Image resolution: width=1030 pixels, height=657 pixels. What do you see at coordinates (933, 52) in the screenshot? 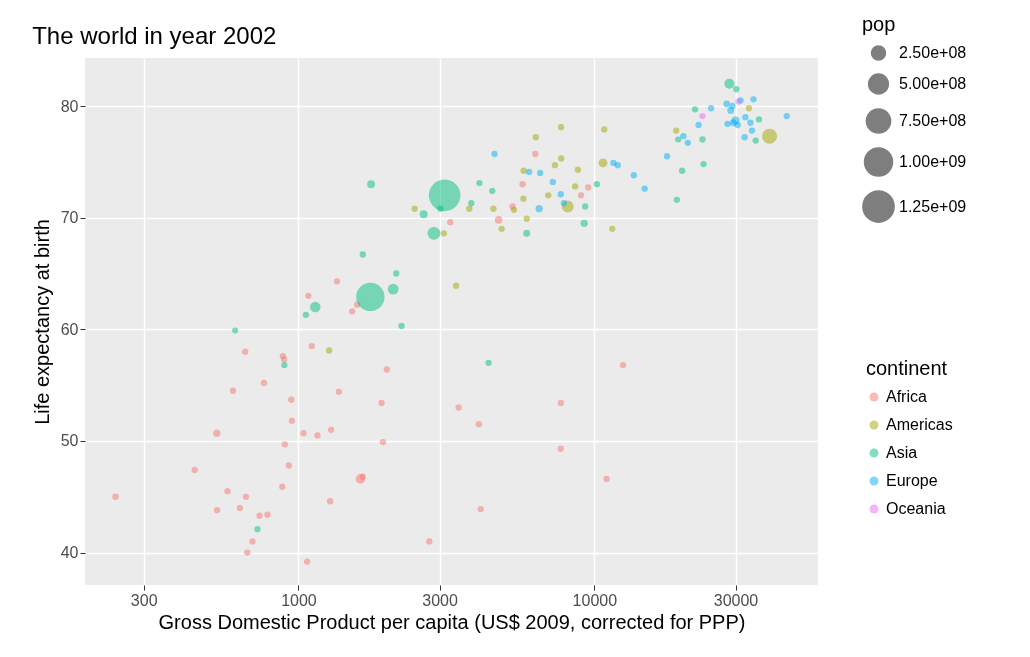
I see `legend-label: 2.50e+08` at bounding box center [933, 52].